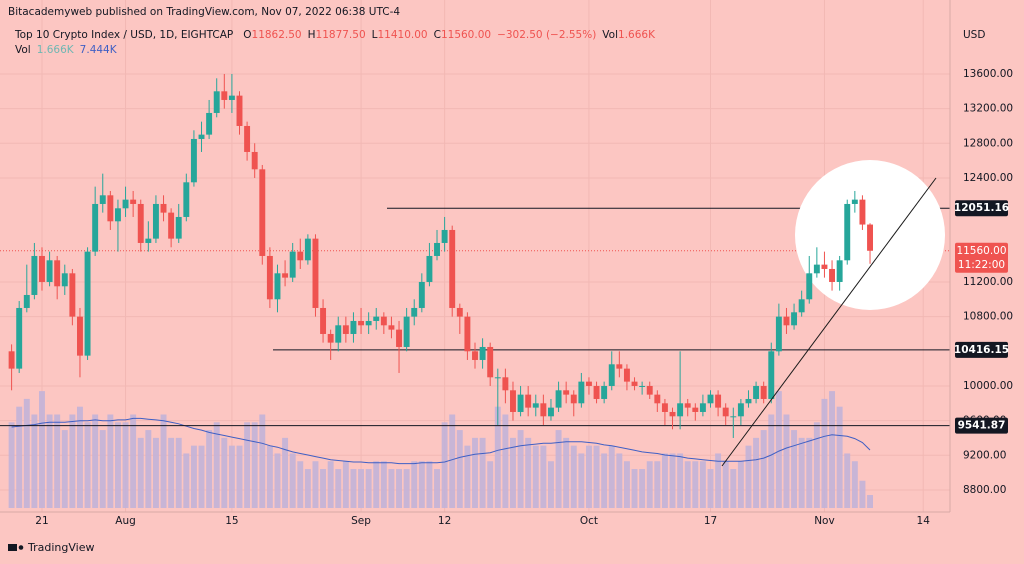 Image resolution: width=1024 pixels, height=564 pixels. Describe the element at coordinates (988, 178) in the screenshot. I see `y-tick-label: 12400.00` at that location.